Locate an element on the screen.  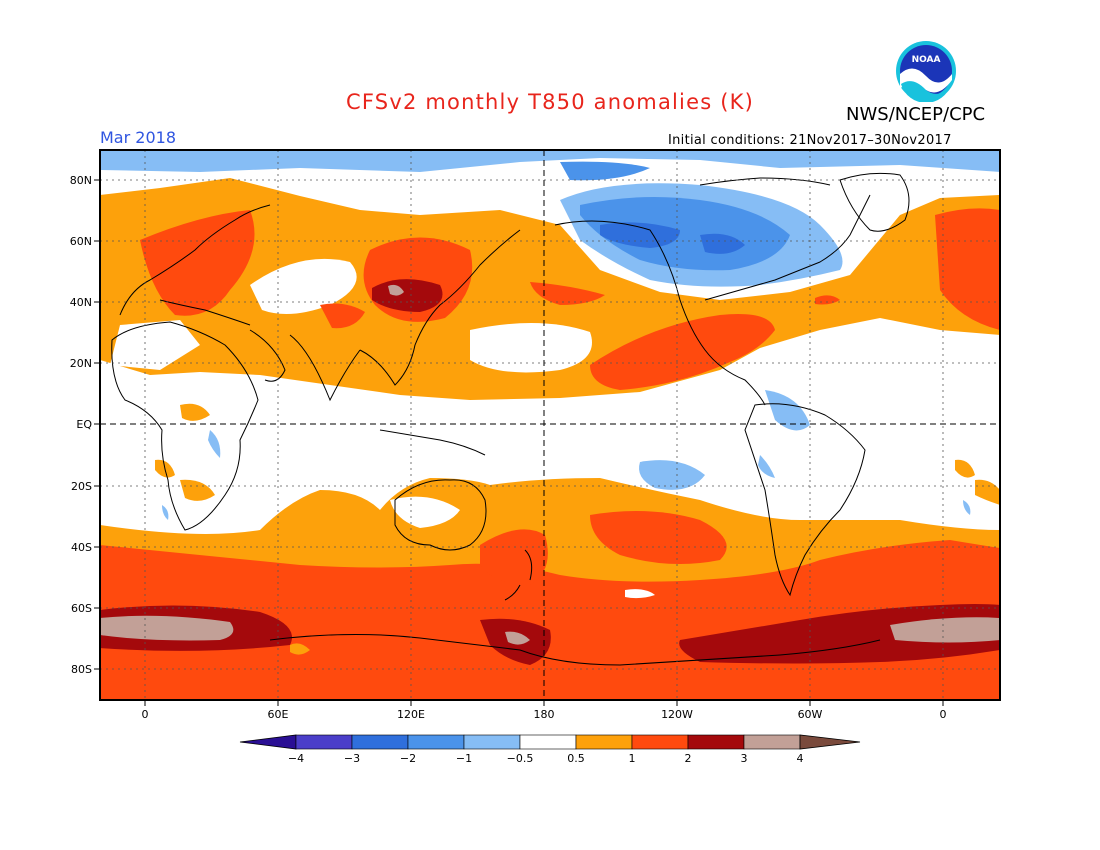
colorbar-label: 1 is located at coordinates (632, 758).